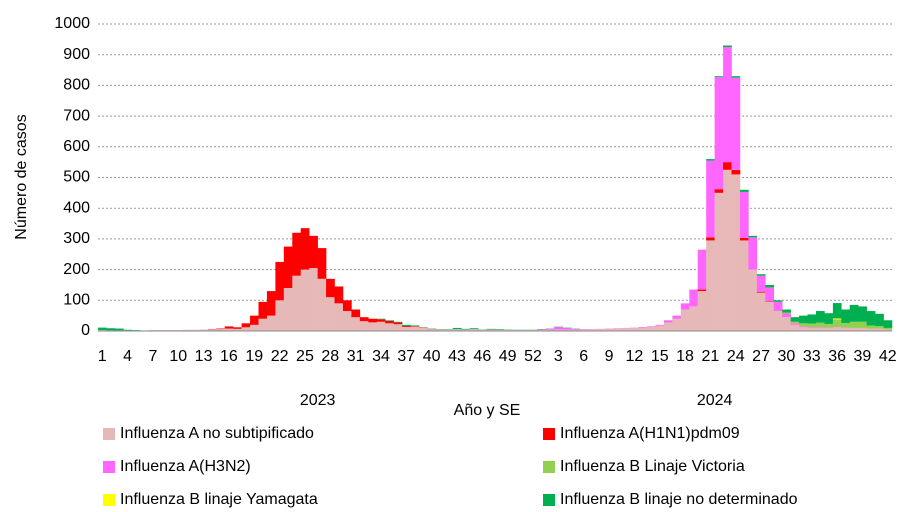  What do you see at coordinates (217, 433) in the screenshot?
I see `legend-label: Influenza A no subtipificado` at bounding box center [217, 433].